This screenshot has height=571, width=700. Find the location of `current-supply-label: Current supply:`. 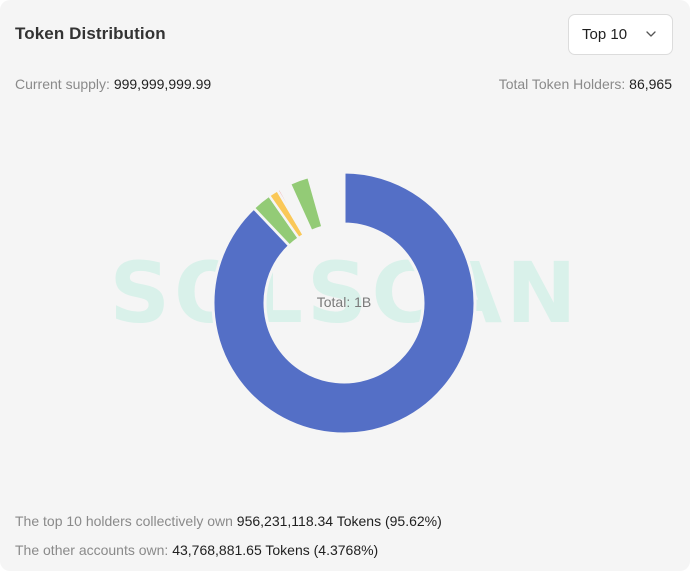

current-supply-label: Current supply: is located at coordinates (62, 84).